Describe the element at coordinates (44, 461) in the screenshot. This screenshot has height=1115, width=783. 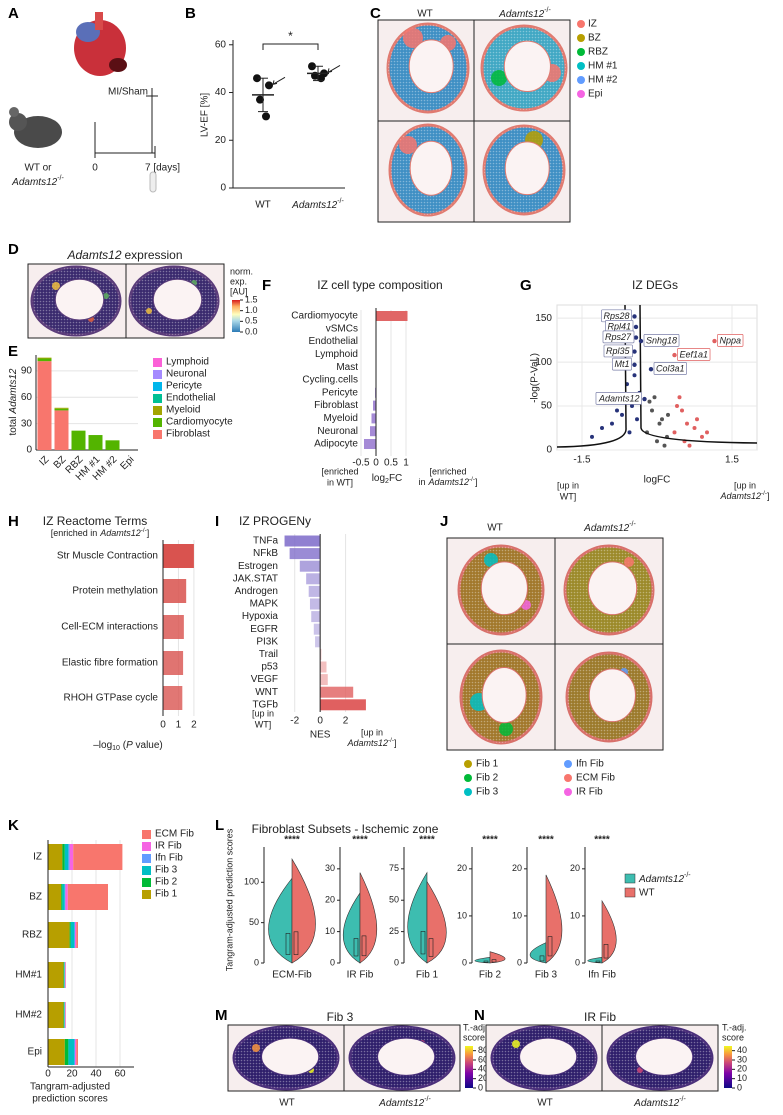
I see `x-tick-label: IZ` at that location.